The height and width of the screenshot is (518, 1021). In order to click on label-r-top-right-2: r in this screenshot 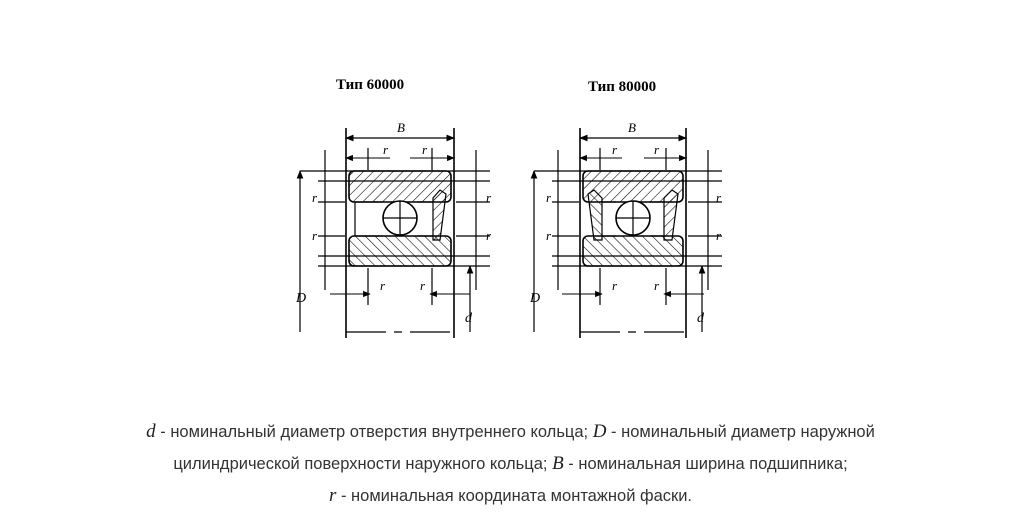, I will do `click(657, 149)`.